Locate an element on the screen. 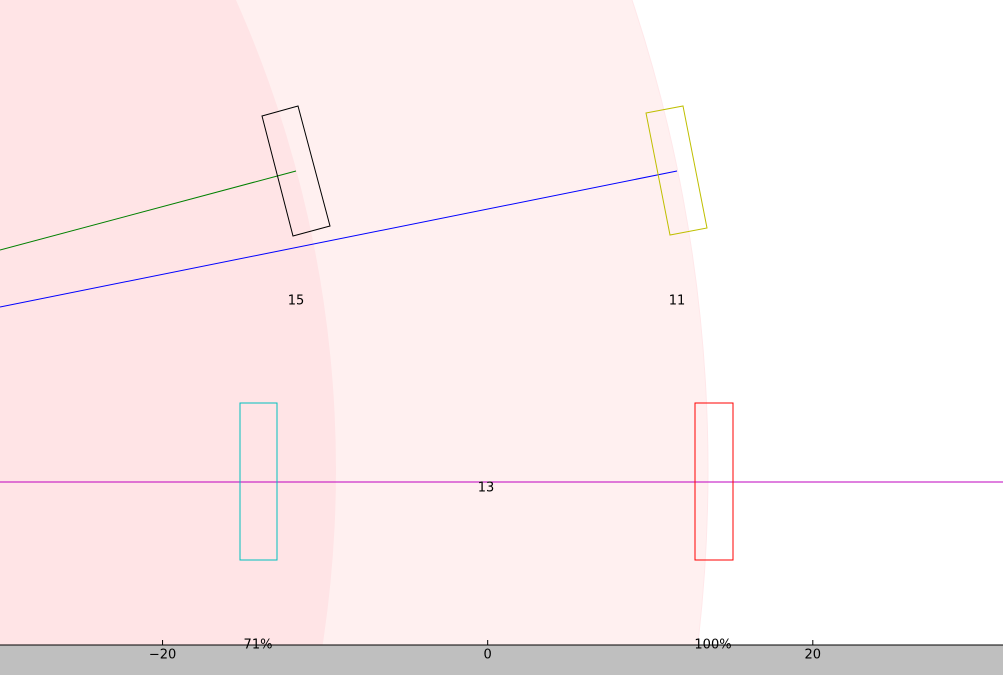 The height and width of the screenshot is (675, 1003). x-tick-label: 20 is located at coordinates (813, 655).